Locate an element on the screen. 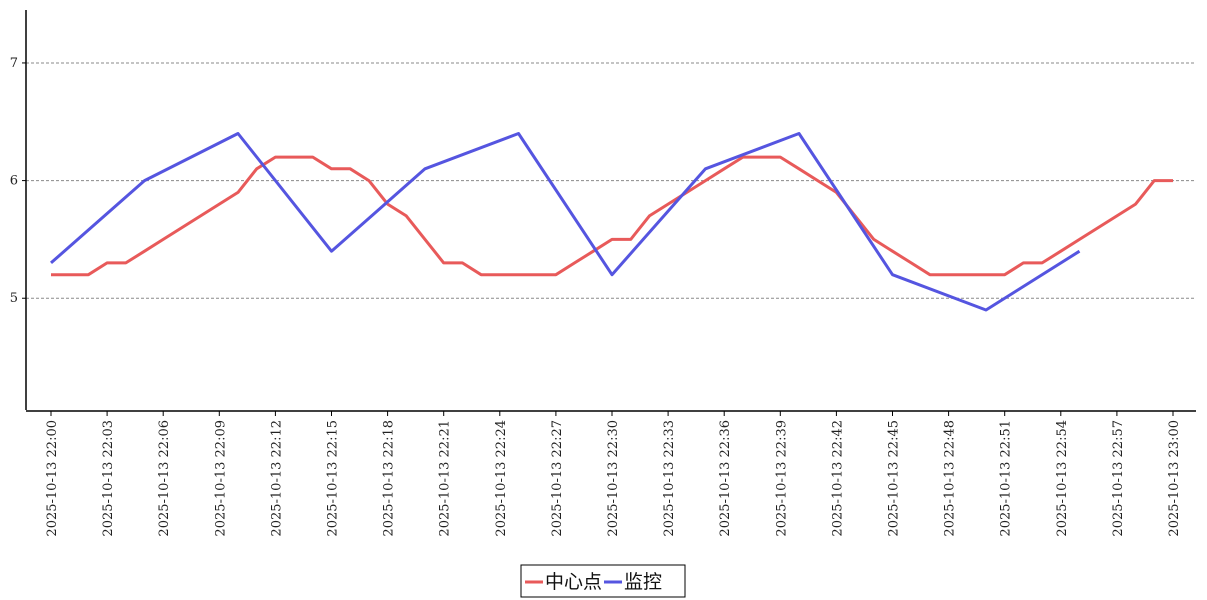 The width and height of the screenshot is (1207, 600). x-tick-label: 2025-10-13 22:39 is located at coordinates (781, 478).